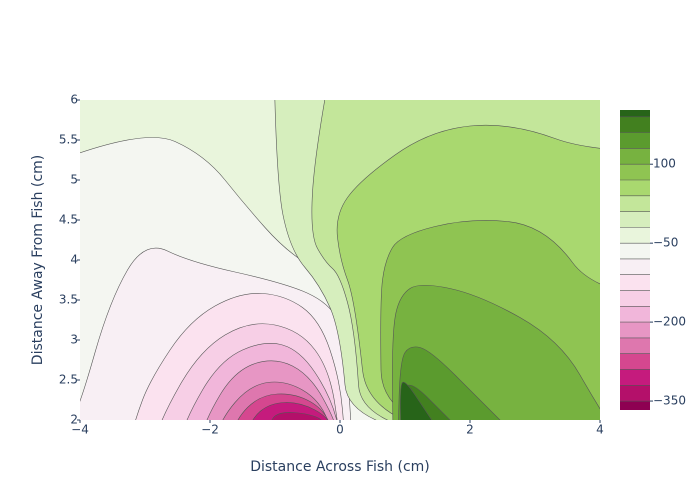 This screenshot has width=700, height=504. What do you see at coordinates (74, 420) in the screenshot?
I see `y-tick-label: 2` at bounding box center [74, 420].